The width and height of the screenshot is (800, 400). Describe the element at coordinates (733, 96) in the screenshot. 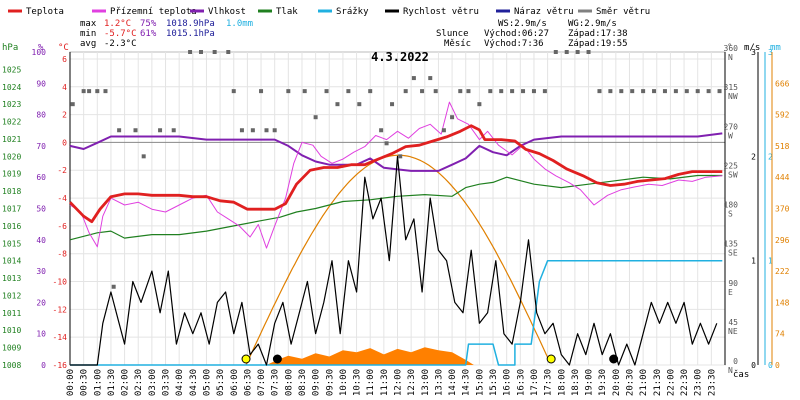

I see `dir-cardinal-label: NW` at that location.